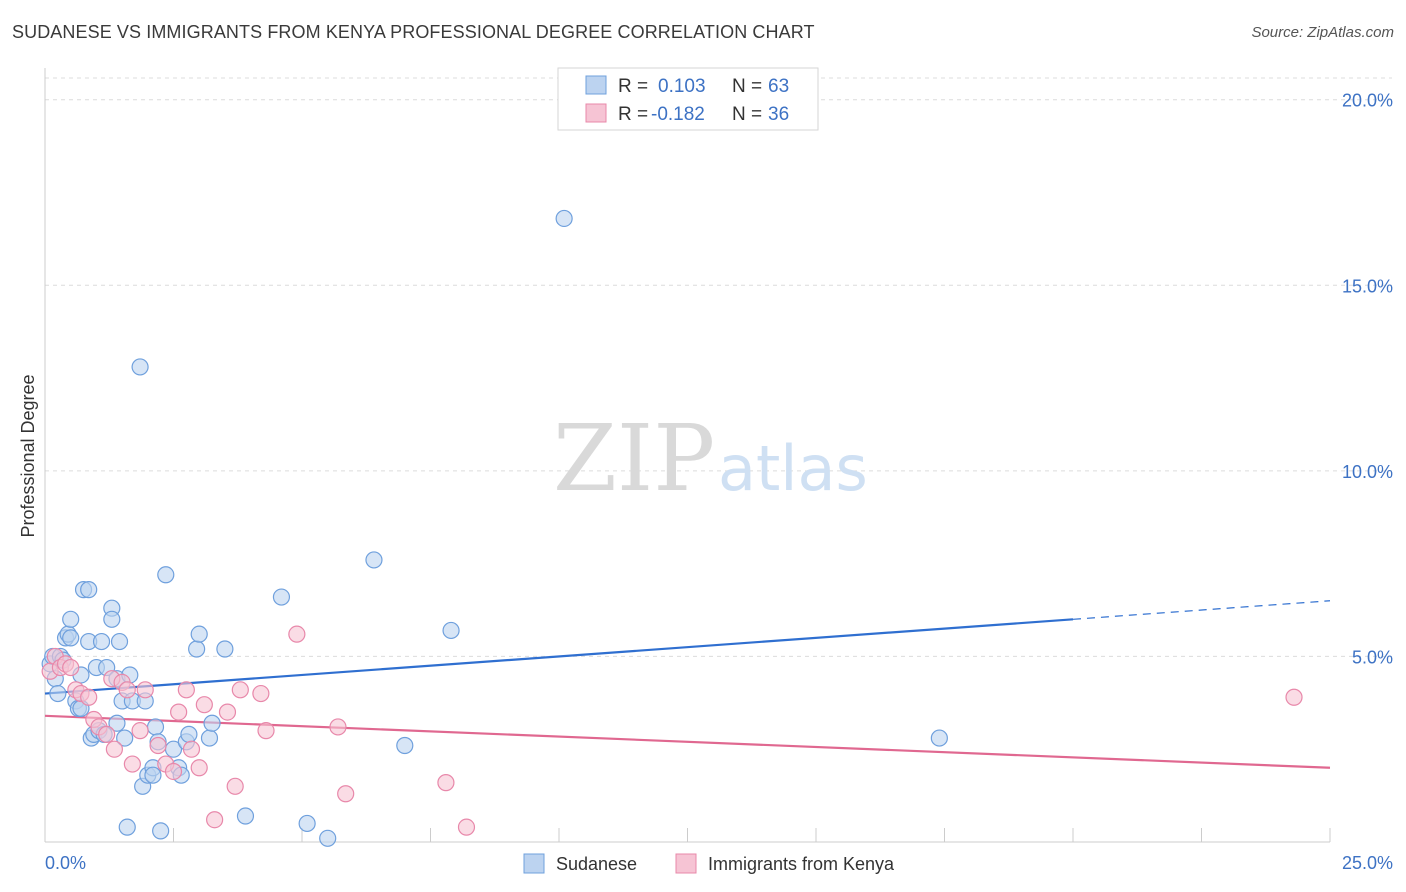 The height and width of the screenshot is (892, 1406). What do you see at coordinates (793, 468) in the screenshot?
I see `watermark-atlas: atlas` at bounding box center [793, 468].